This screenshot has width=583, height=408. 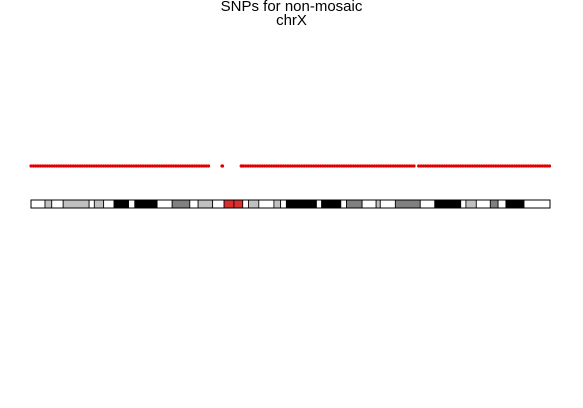 What do you see at coordinates (290, 166) in the screenshot?
I see `snp-track` at bounding box center [290, 166].